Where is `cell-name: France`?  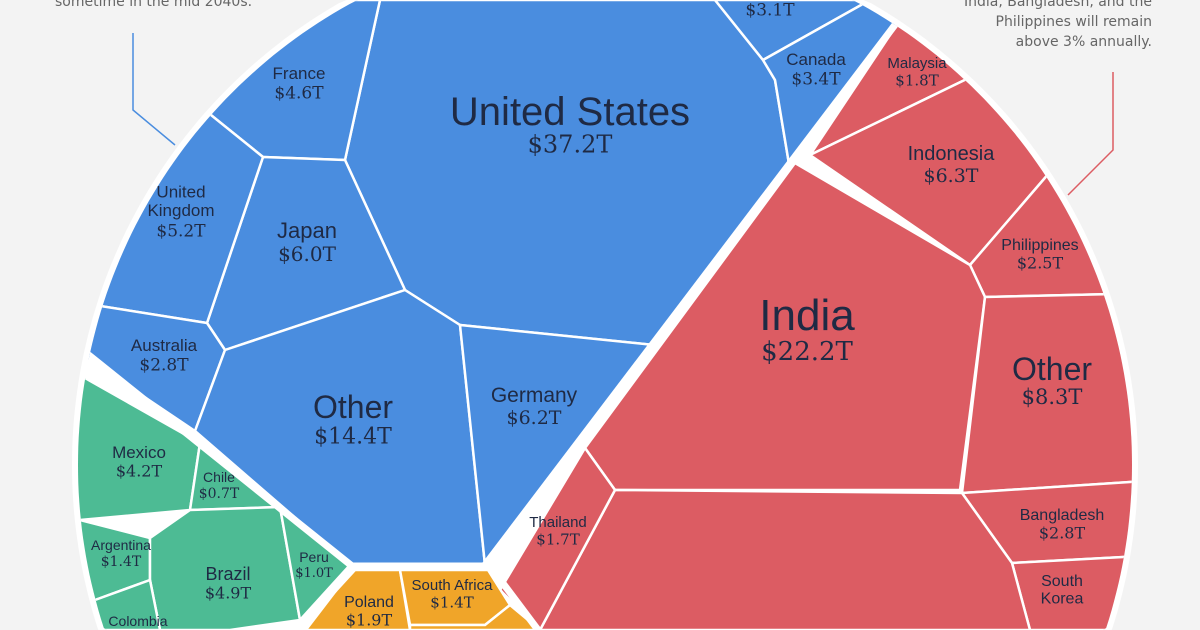 cell-name: France is located at coordinates (299, 73).